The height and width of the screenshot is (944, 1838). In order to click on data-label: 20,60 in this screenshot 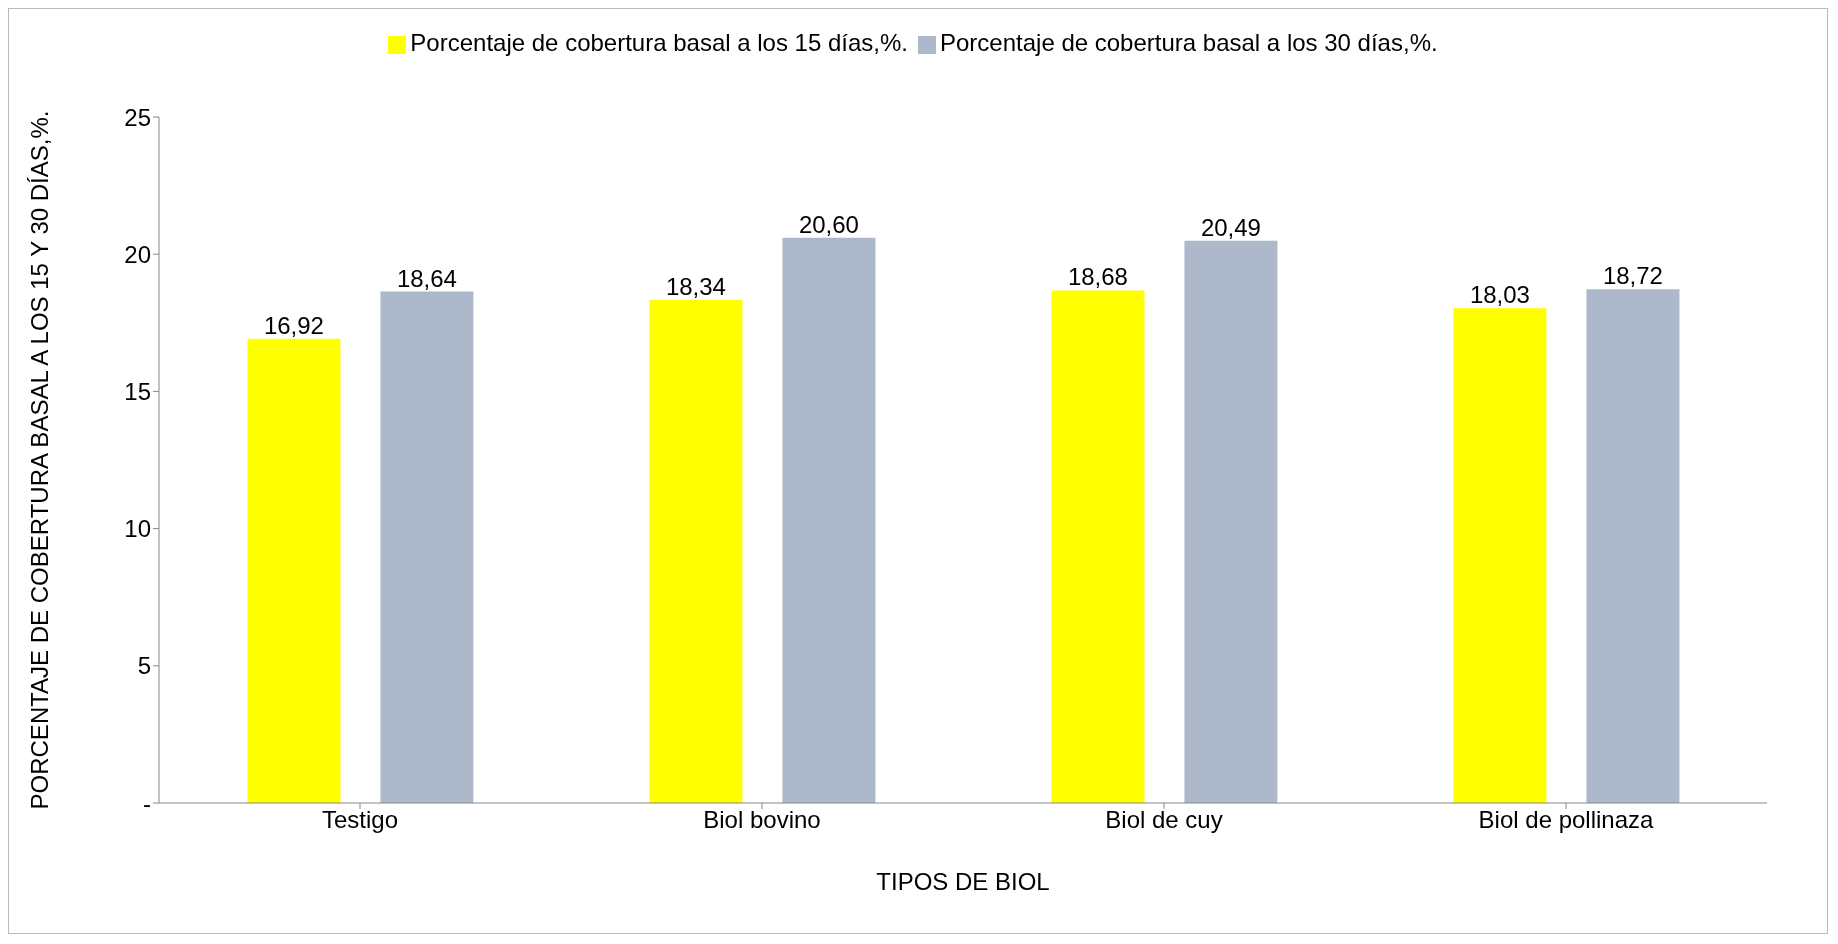, I will do `click(828, 224)`.